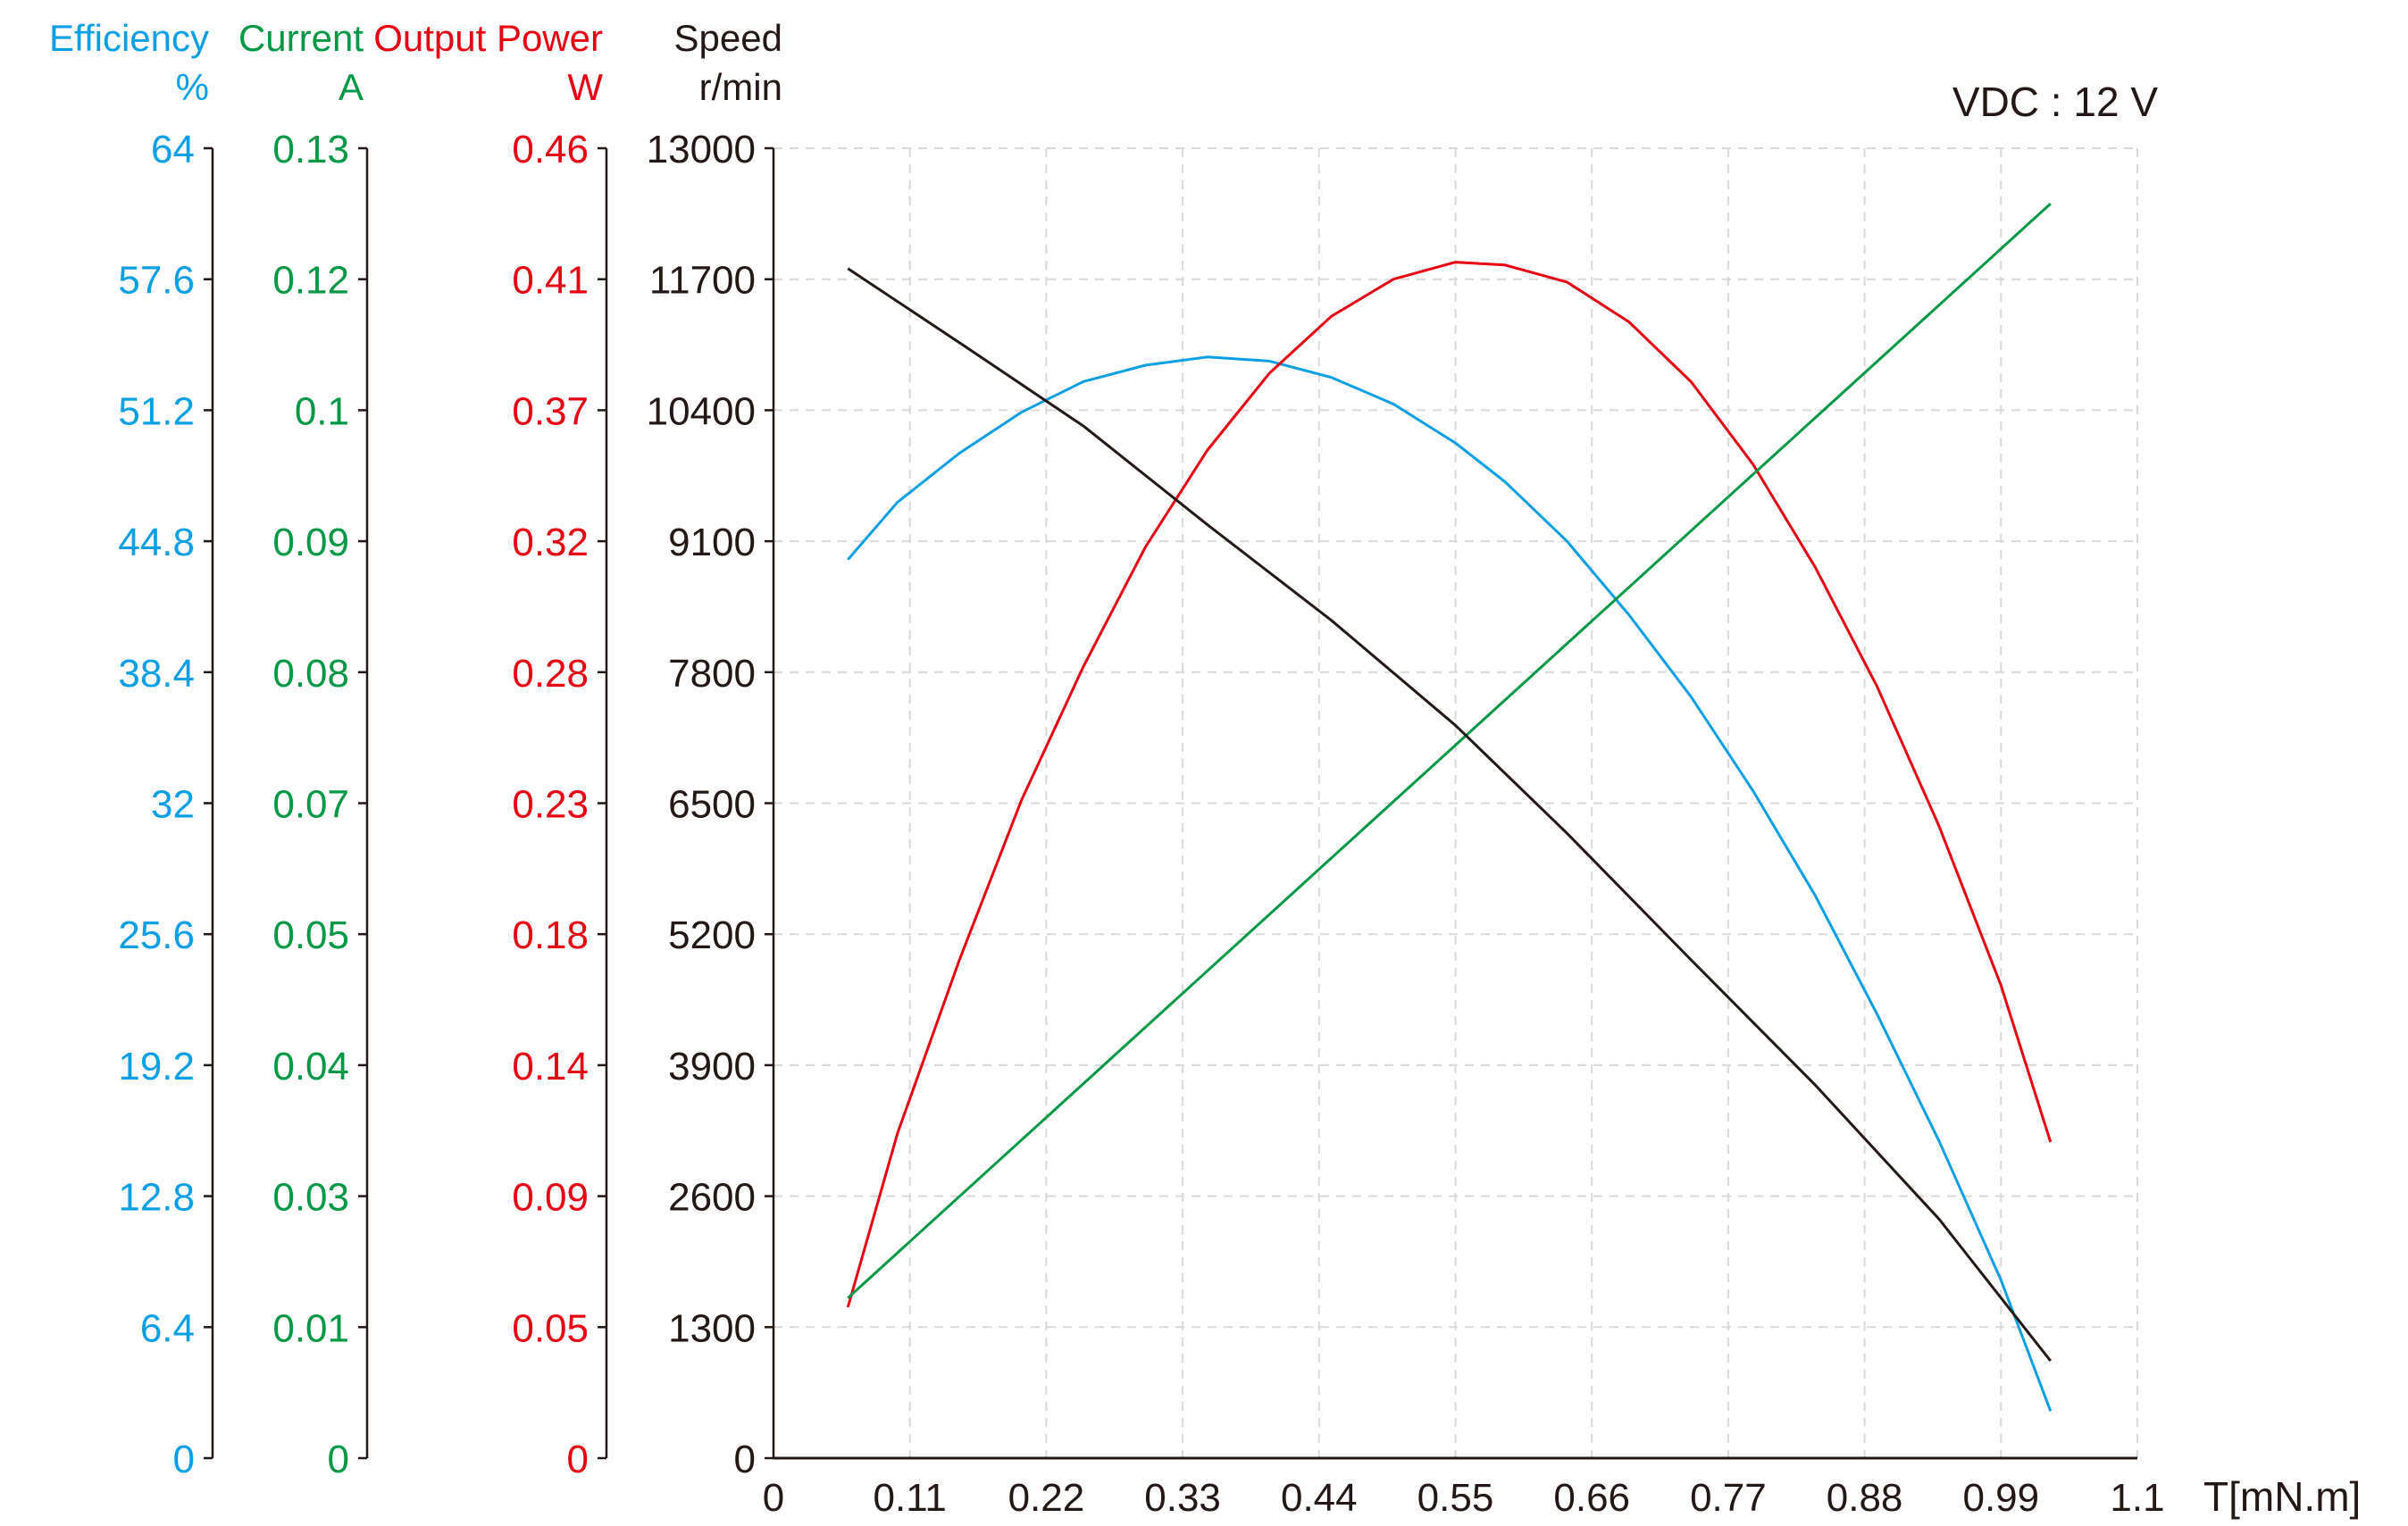 The image size is (2408, 1526). What do you see at coordinates (2055, 102) in the screenshot?
I see `vdc-annotation: VDC : 12 V` at bounding box center [2055, 102].